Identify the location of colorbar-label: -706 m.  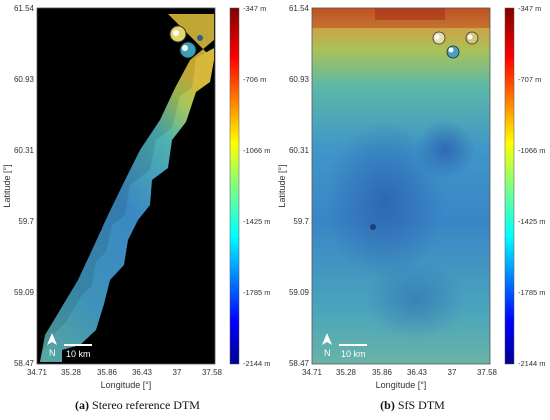
(254, 79).